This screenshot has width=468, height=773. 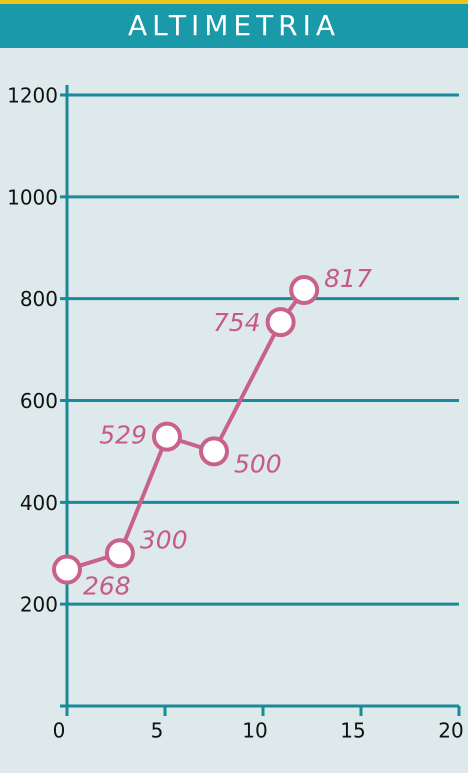 What do you see at coordinates (39, 299) in the screenshot?
I see `y-tick-label: 800` at bounding box center [39, 299].